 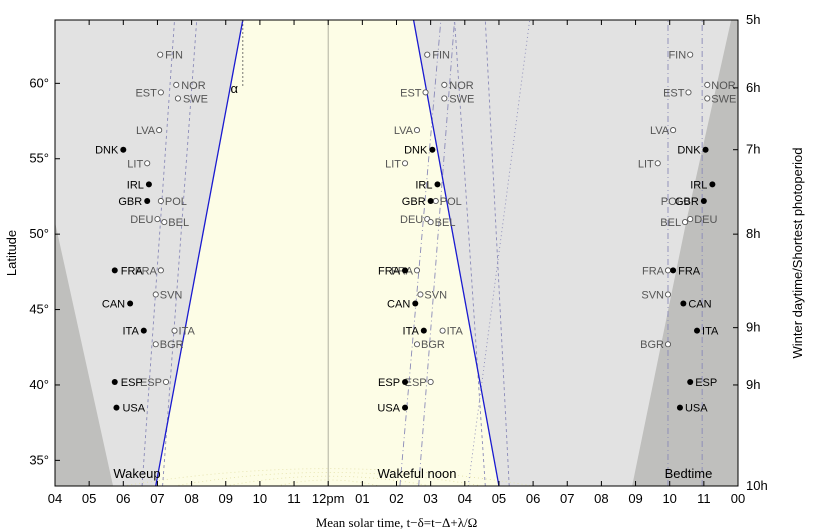 What do you see at coordinates (710, 332) in the screenshot?
I see `bedtime-filled-label: ITA` at bounding box center [710, 332].